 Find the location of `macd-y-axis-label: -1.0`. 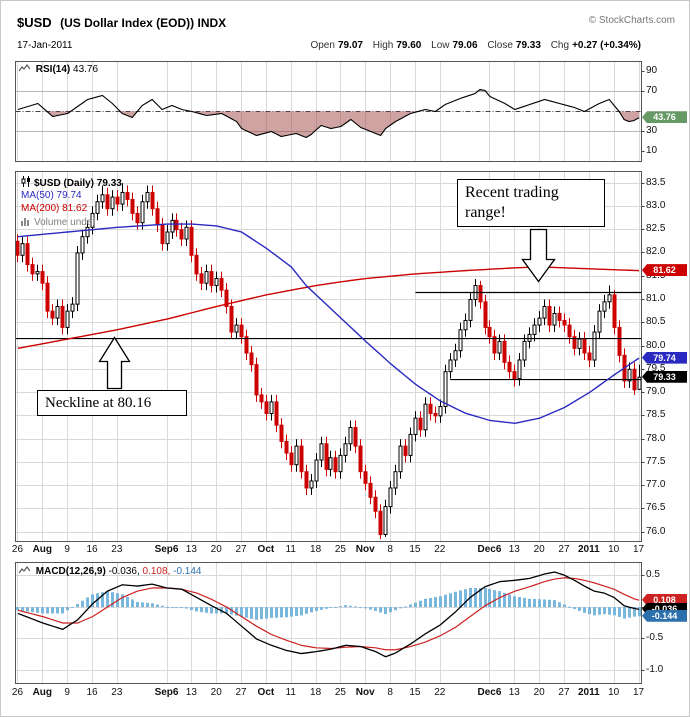

macd-y-axis-label: -1.0 is located at coordinates (655, 670).